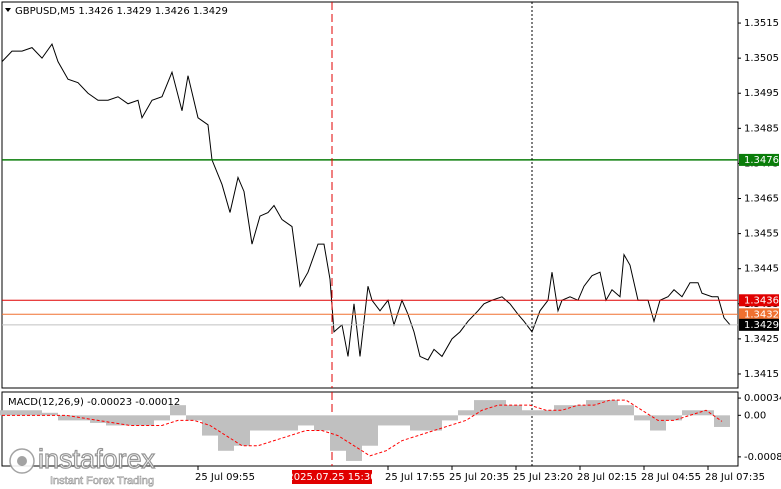 The width and height of the screenshot is (781, 489). What do you see at coordinates (671, 477) in the screenshot?
I see `x-tick-label: 28 Jul 04:55` at bounding box center [671, 477].